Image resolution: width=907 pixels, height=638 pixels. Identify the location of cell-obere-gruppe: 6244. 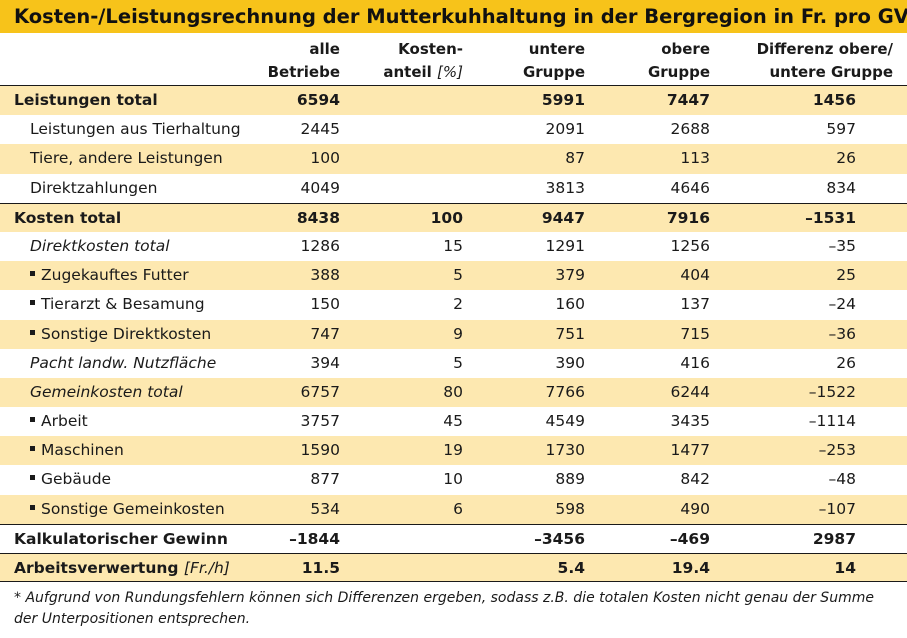
(690, 391).